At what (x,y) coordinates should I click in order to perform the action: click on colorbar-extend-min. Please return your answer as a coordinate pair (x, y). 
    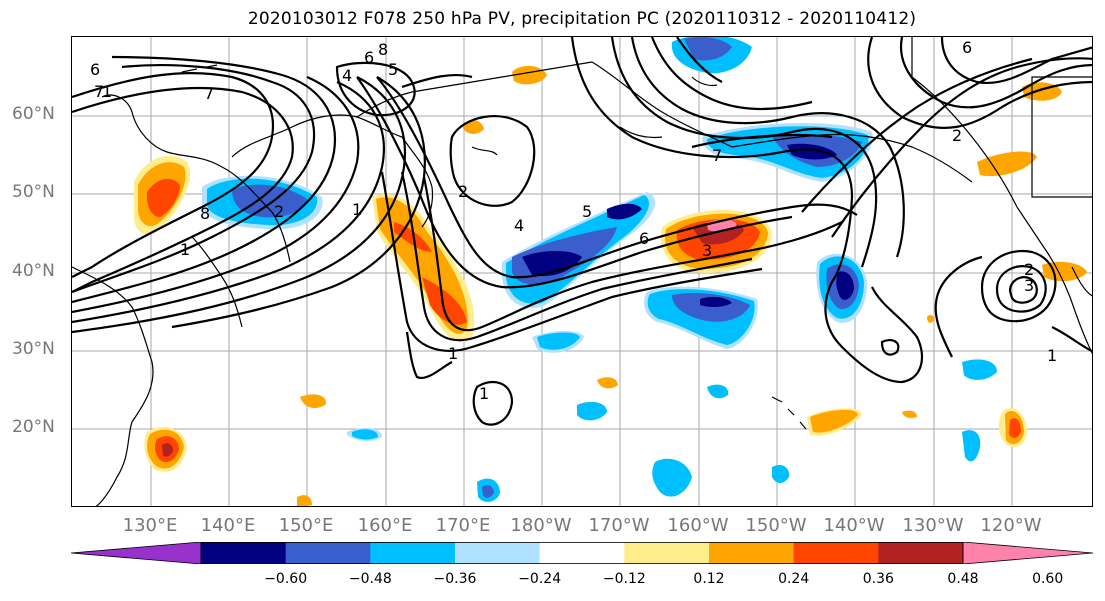
    Looking at the image, I should click on (136, 553).